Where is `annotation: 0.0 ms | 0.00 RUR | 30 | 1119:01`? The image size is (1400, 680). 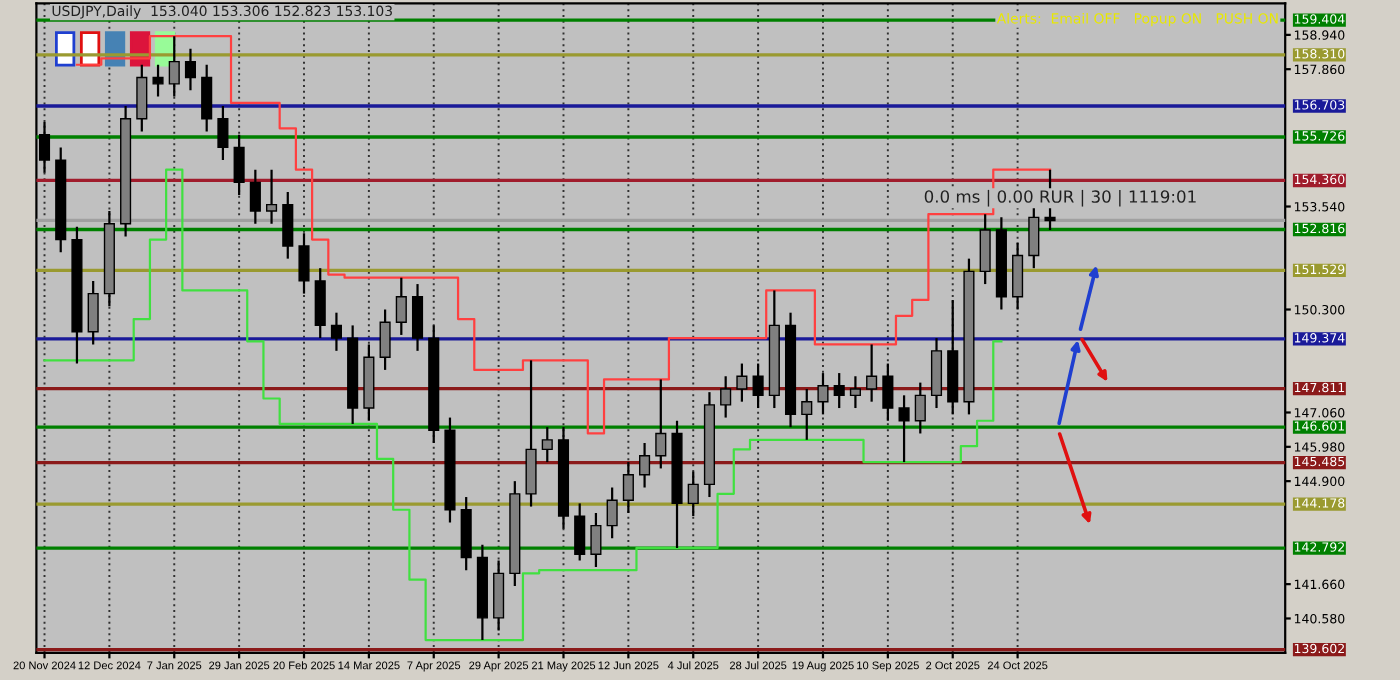 annotation: 0.0 ms | 0.00 RUR | 30 | 1119:01 is located at coordinates (1060, 198).